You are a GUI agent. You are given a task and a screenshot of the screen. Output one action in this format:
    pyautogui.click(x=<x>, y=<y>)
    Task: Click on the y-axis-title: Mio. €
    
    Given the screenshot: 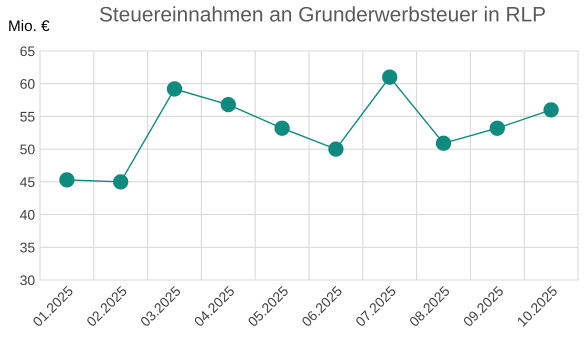 What is the action you would take?
    pyautogui.click(x=29, y=26)
    